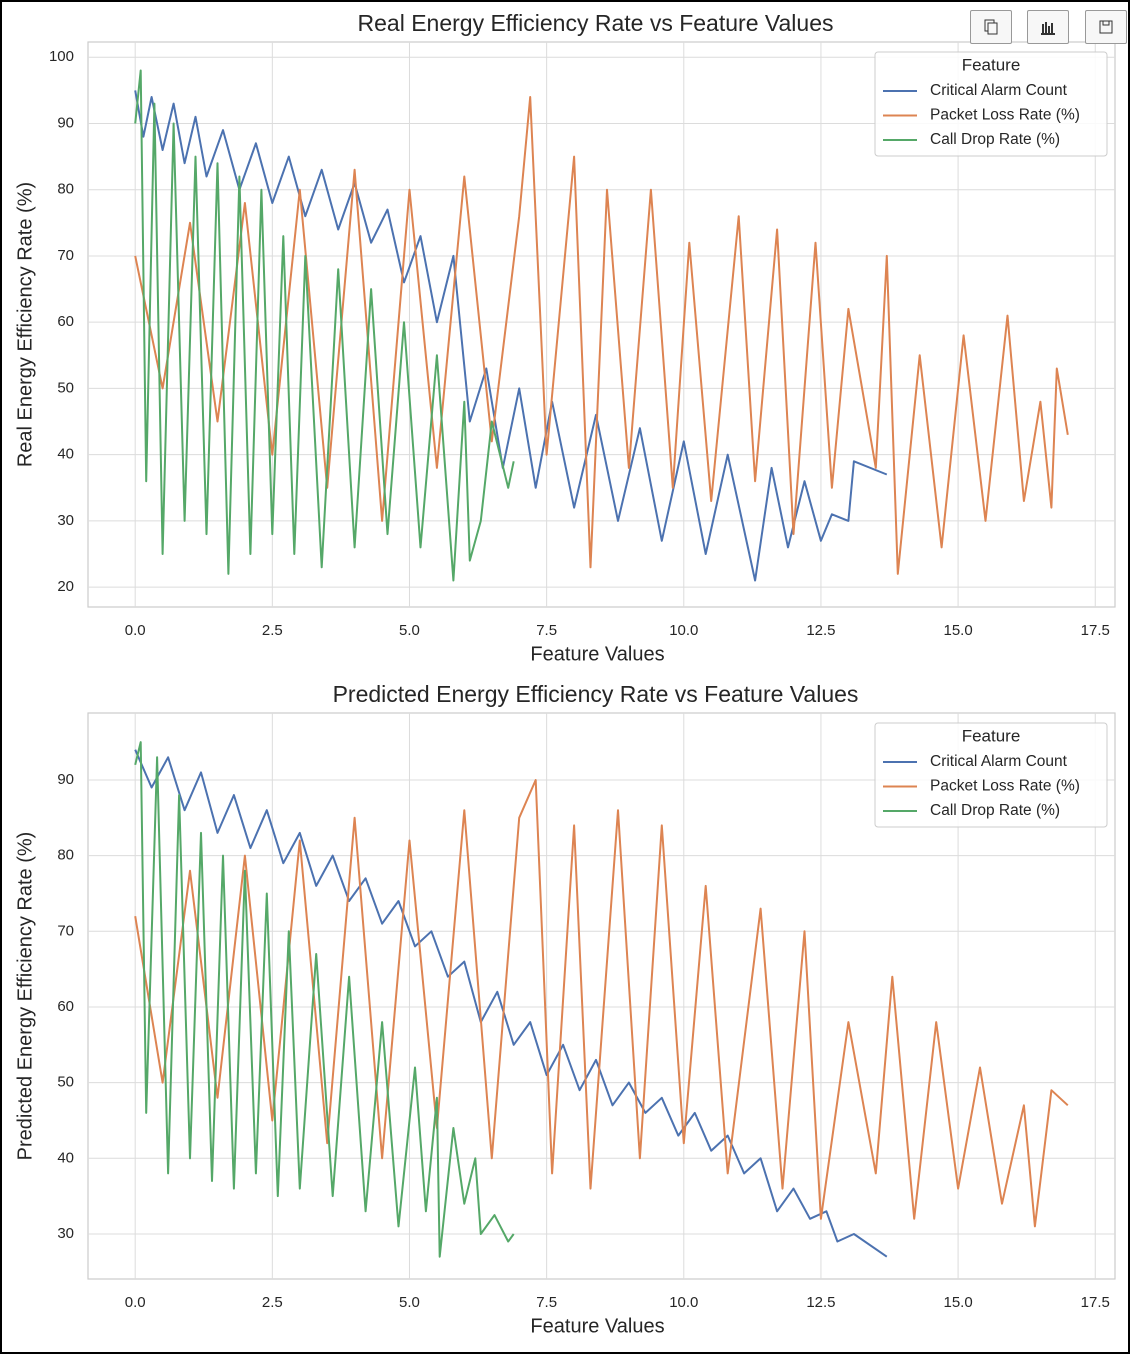 This screenshot has width=1130, height=1354. I want to click on save-icon, so click(1106, 27).